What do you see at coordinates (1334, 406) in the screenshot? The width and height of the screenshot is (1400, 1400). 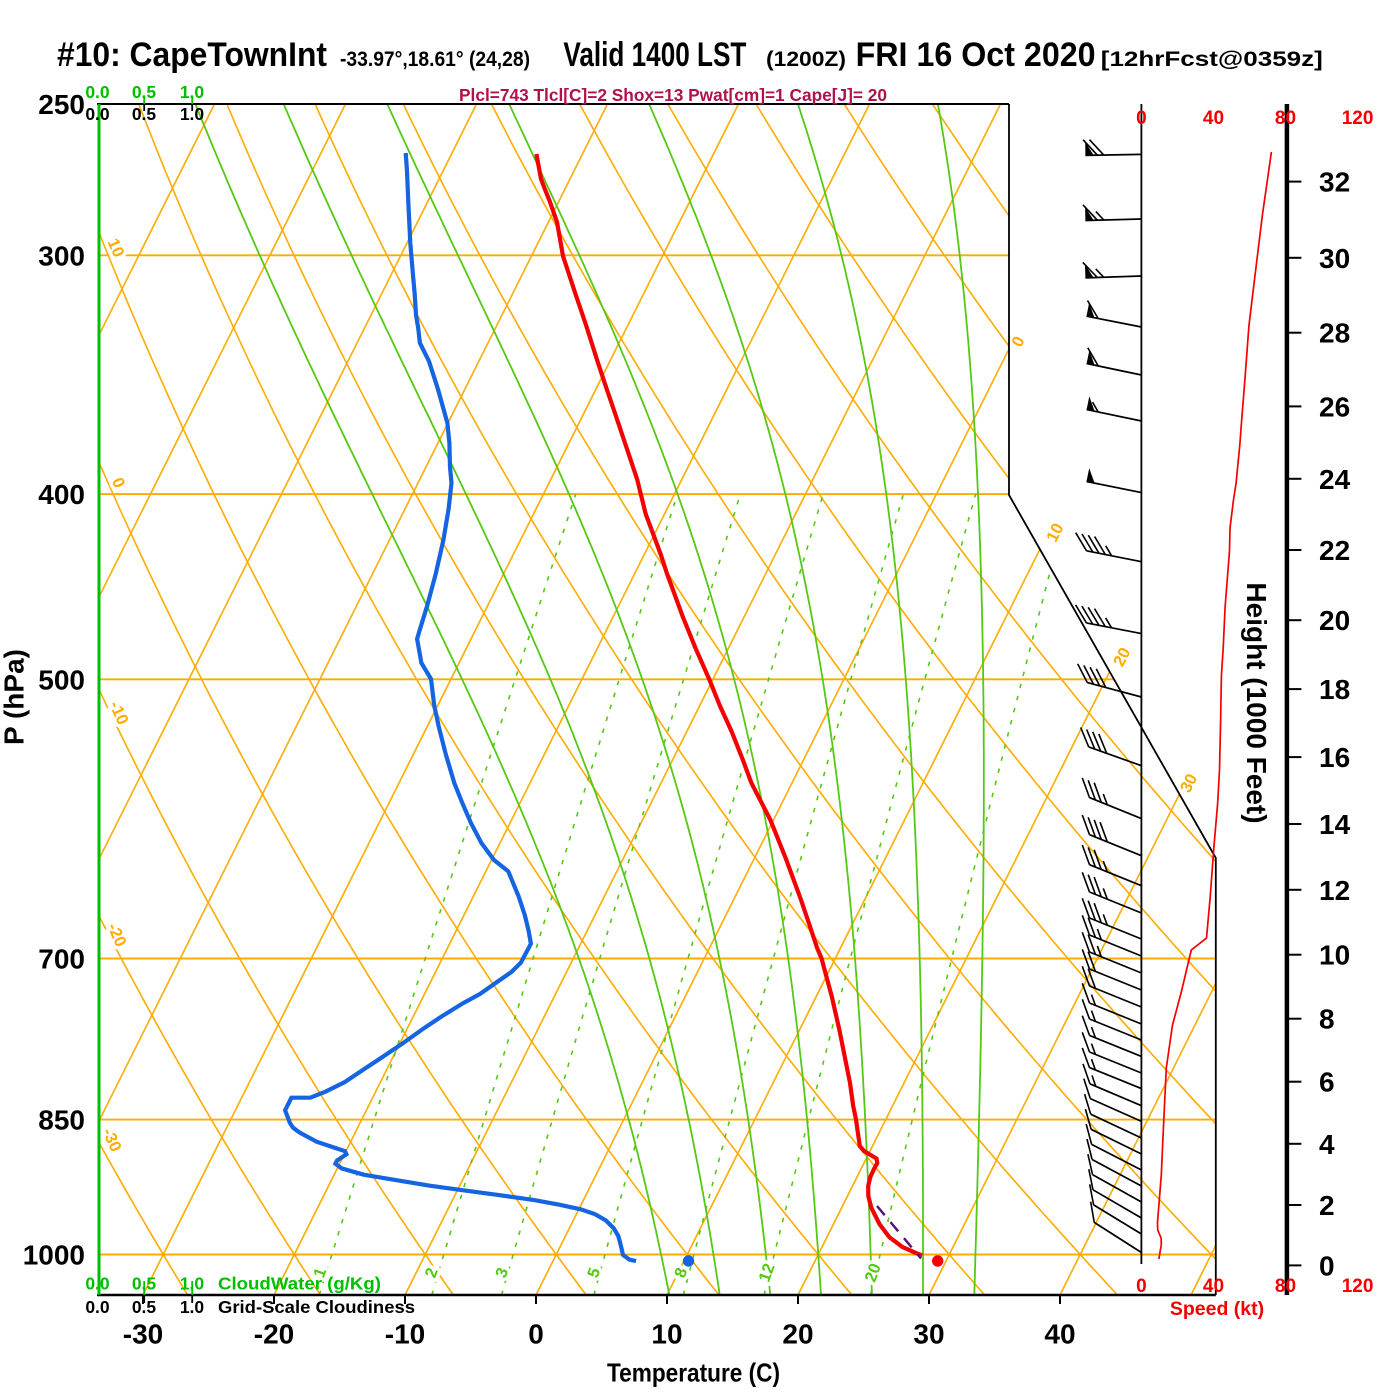 I see `svg-text: 26` at bounding box center [1334, 406].